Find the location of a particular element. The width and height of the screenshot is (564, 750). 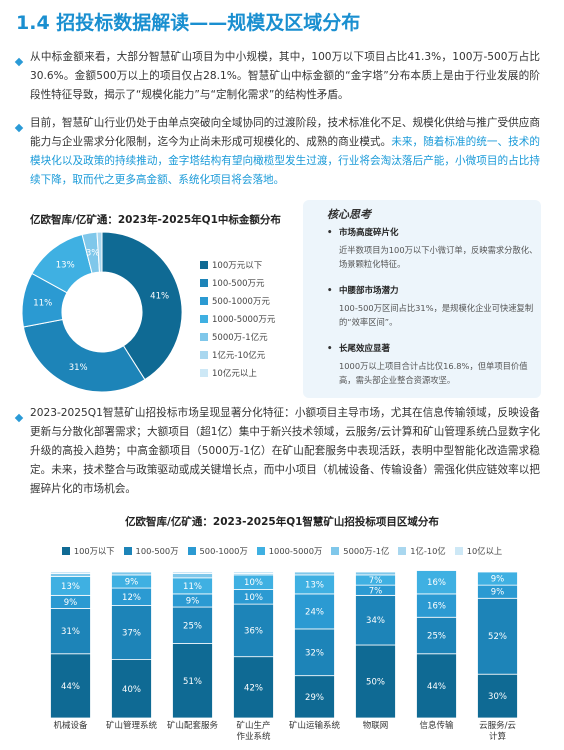

legend-item: 5000万-1亿 is located at coordinates (360, 551).